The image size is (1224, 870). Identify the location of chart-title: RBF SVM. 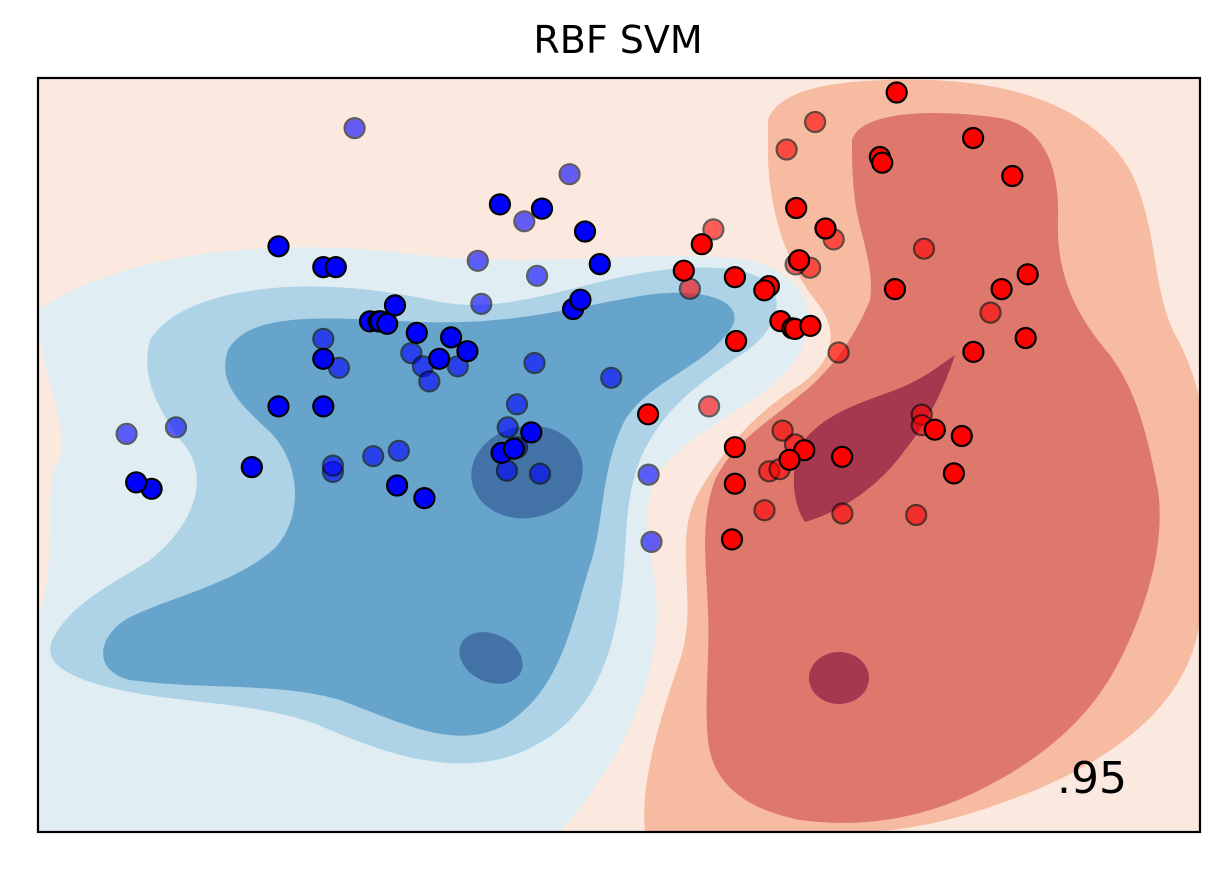
(618, 40).